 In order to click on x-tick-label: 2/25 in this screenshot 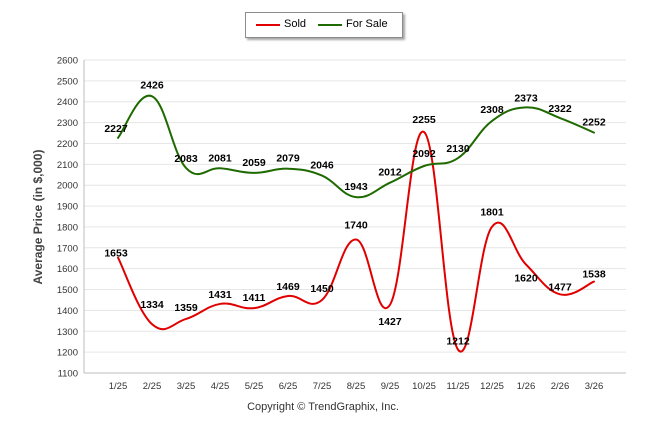, I will do `click(152, 386)`.